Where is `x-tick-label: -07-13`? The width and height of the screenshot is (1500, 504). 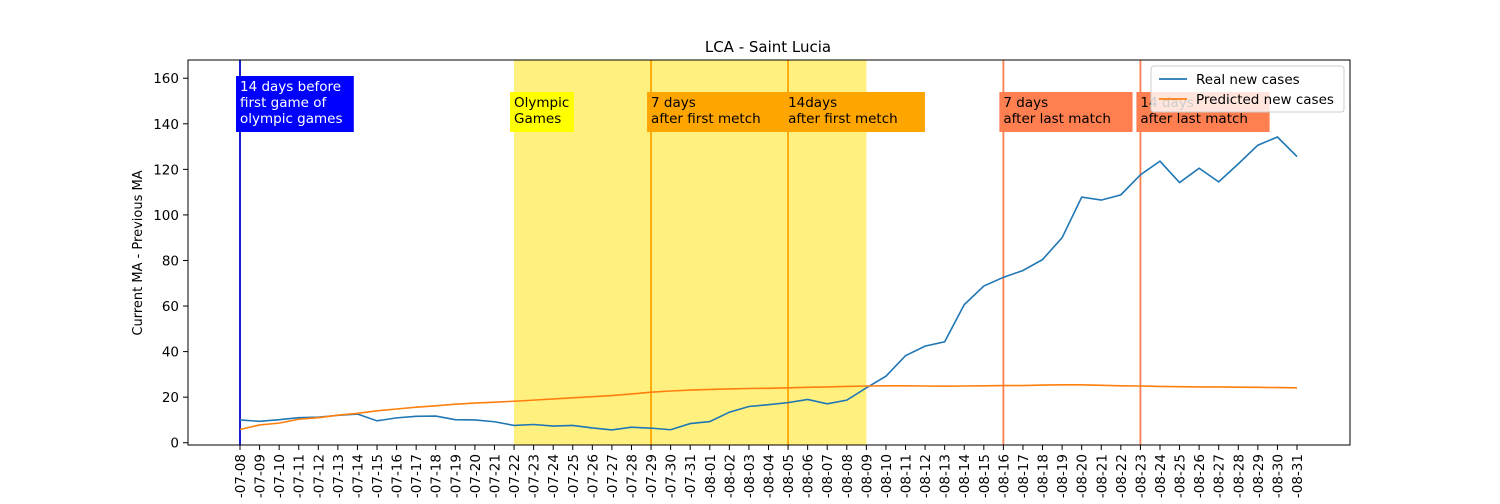
x-tick-label: -07-13 is located at coordinates (339, 476).